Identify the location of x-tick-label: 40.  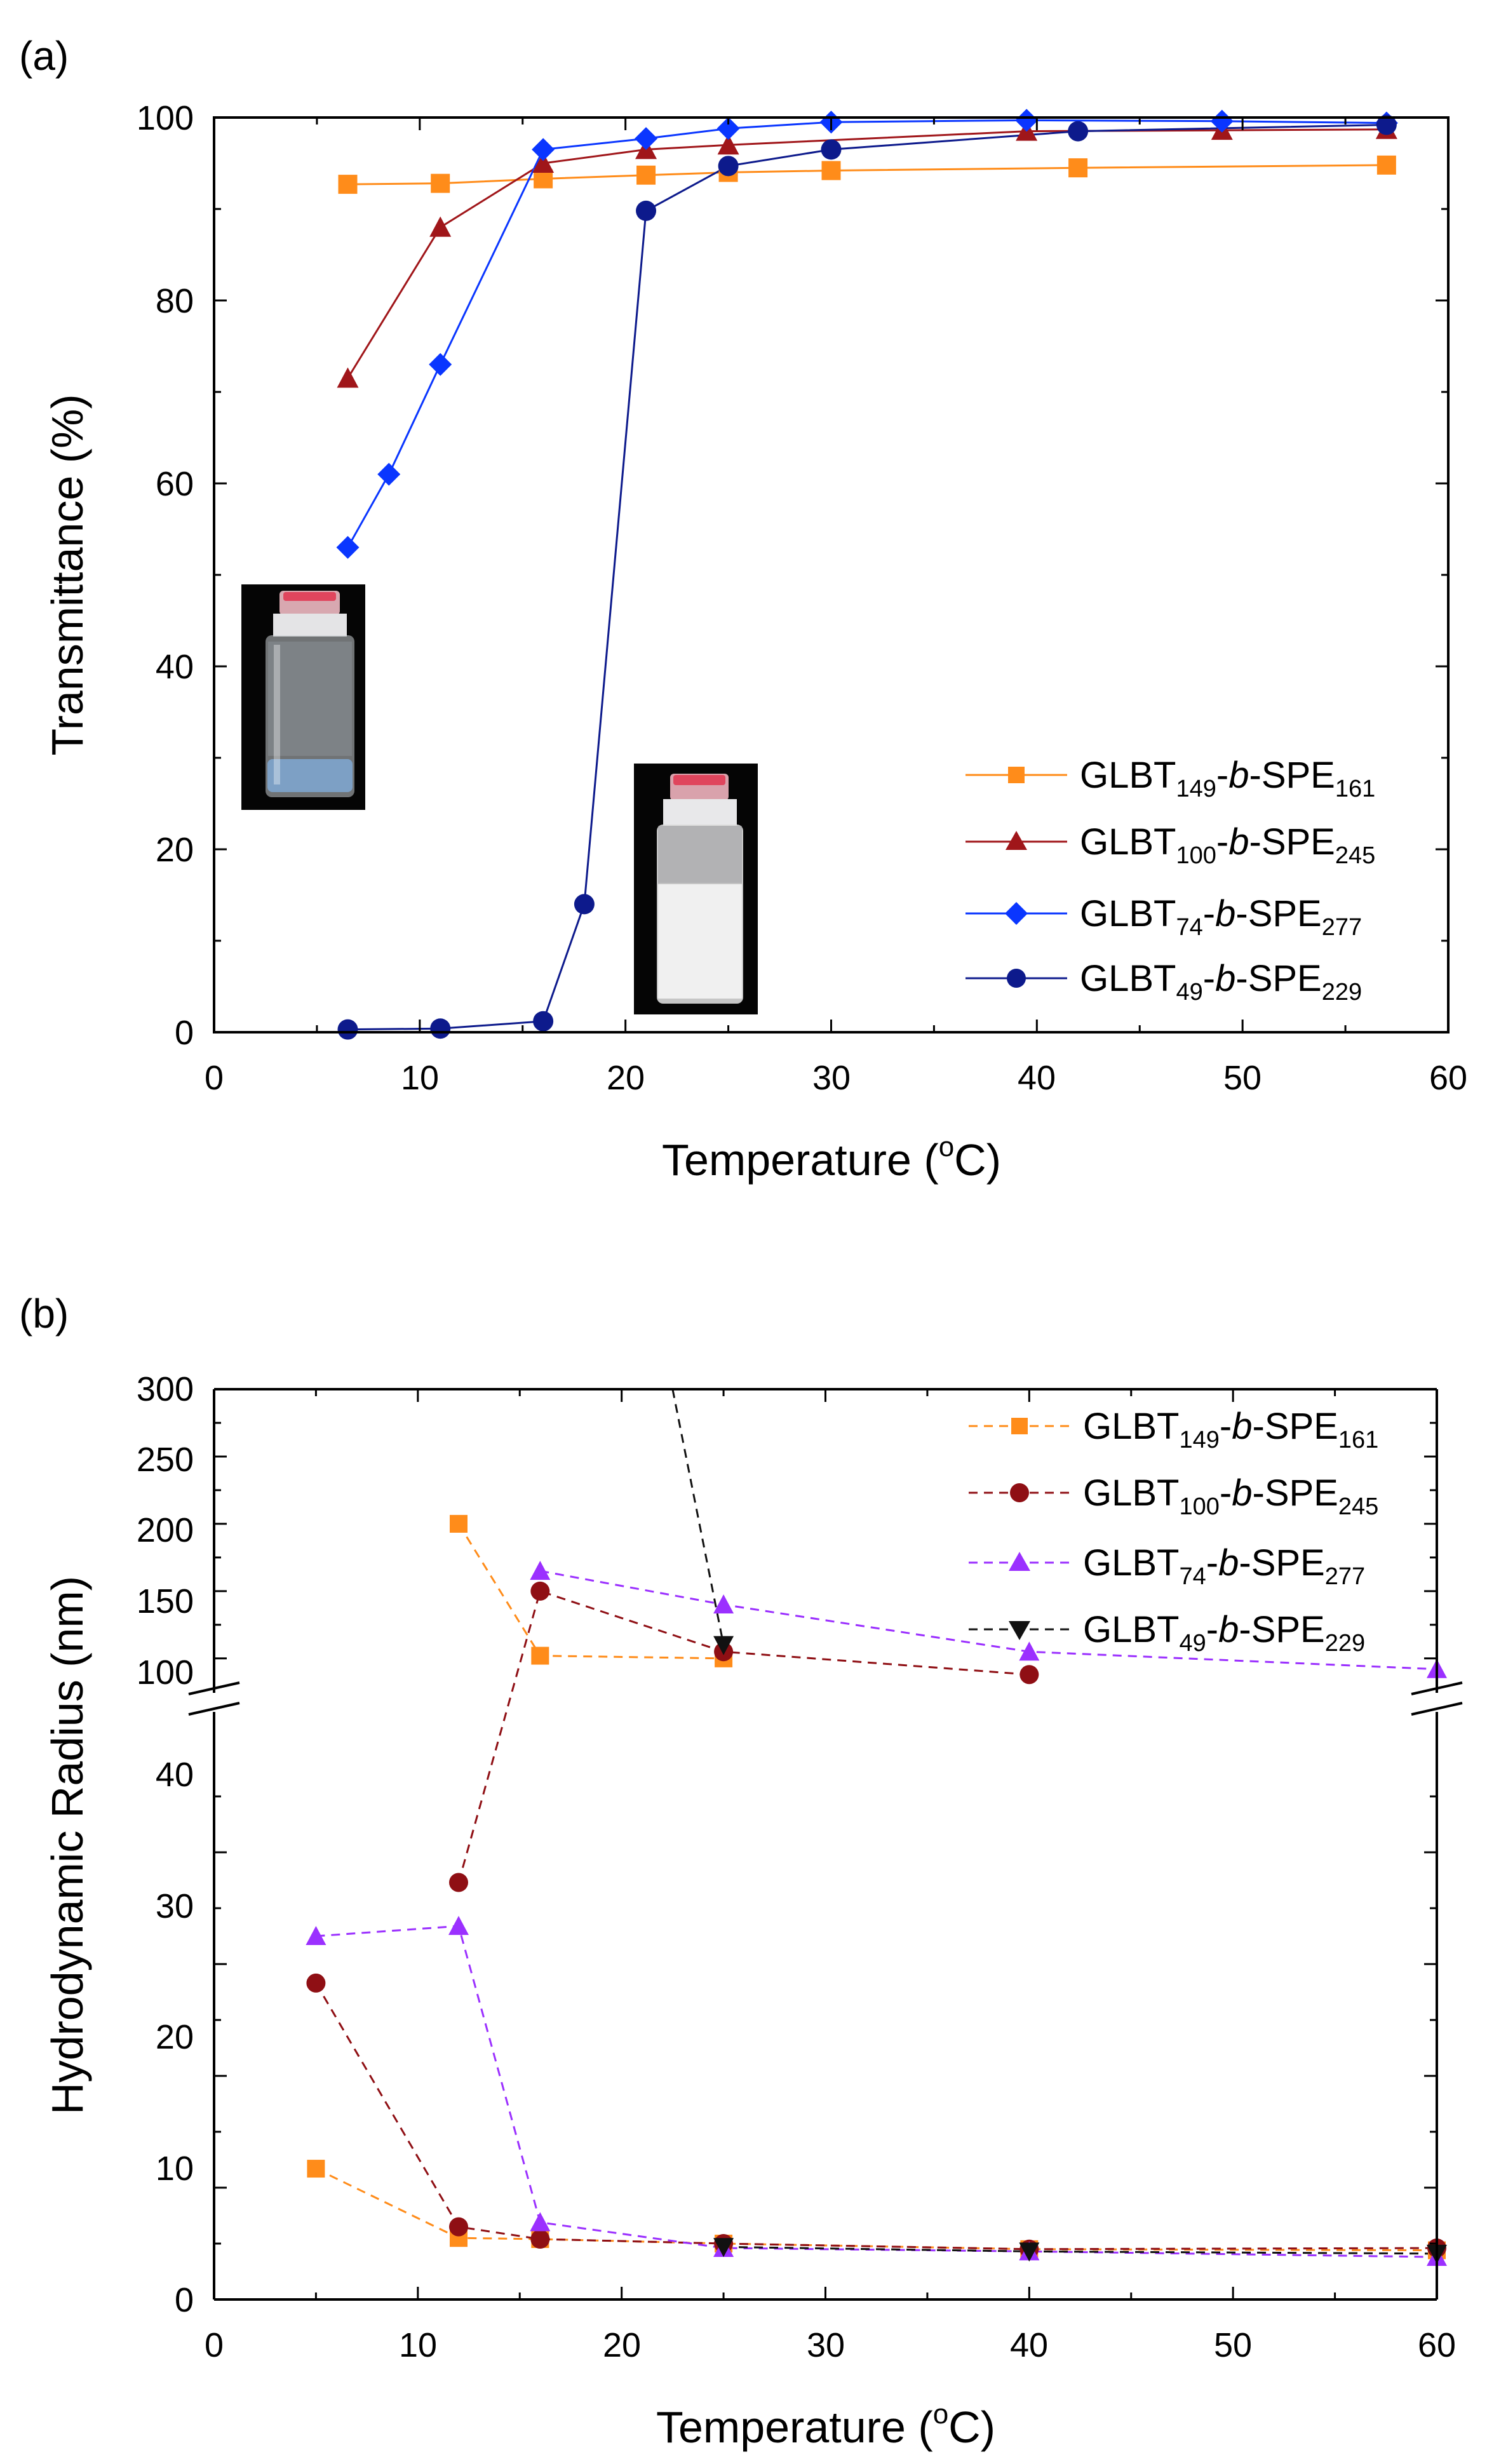
(1029, 2345).